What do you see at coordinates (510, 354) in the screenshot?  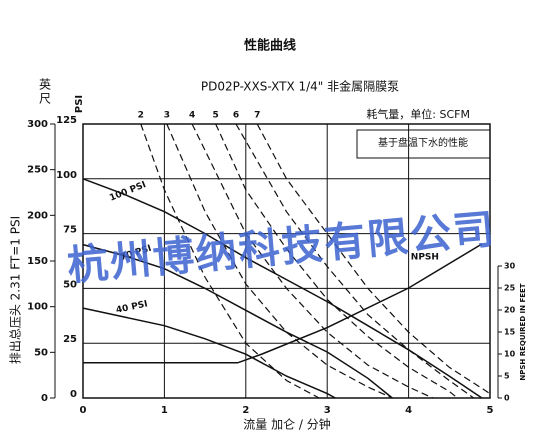 I see `y2-tick-label: 10` at bounding box center [510, 354].